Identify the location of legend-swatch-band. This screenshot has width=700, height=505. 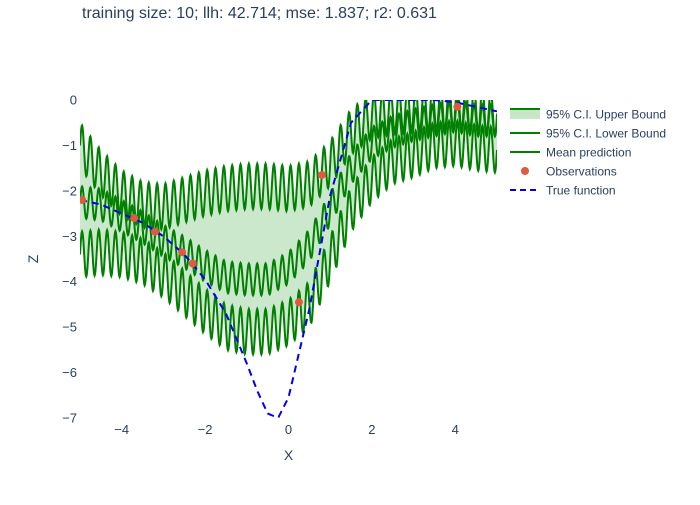
(525, 114).